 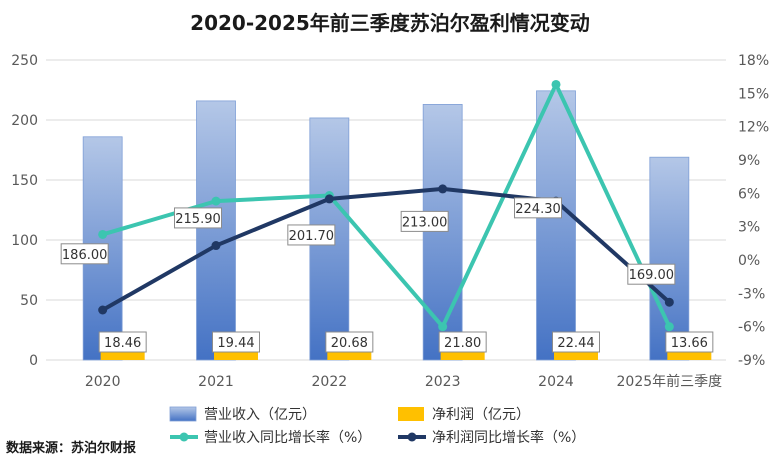 What do you see at coordinates (481, 415) in the screenshot?
I see `legend-label: 净利润（亿元）` at bounding box center [481, 415].